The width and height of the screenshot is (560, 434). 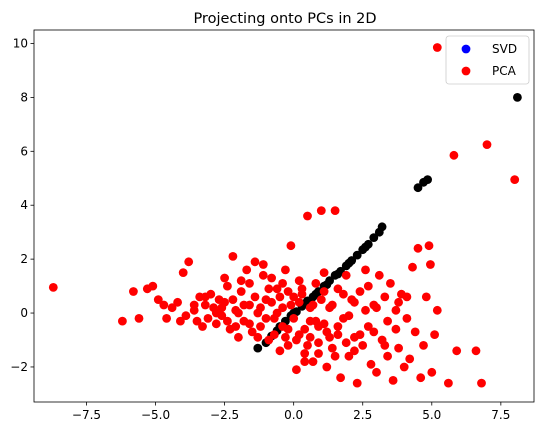 What do you see at coordinates (224, 415) in the screenshot?
I see `x-tick-label: −2.5` at bounding box center [224, 415].